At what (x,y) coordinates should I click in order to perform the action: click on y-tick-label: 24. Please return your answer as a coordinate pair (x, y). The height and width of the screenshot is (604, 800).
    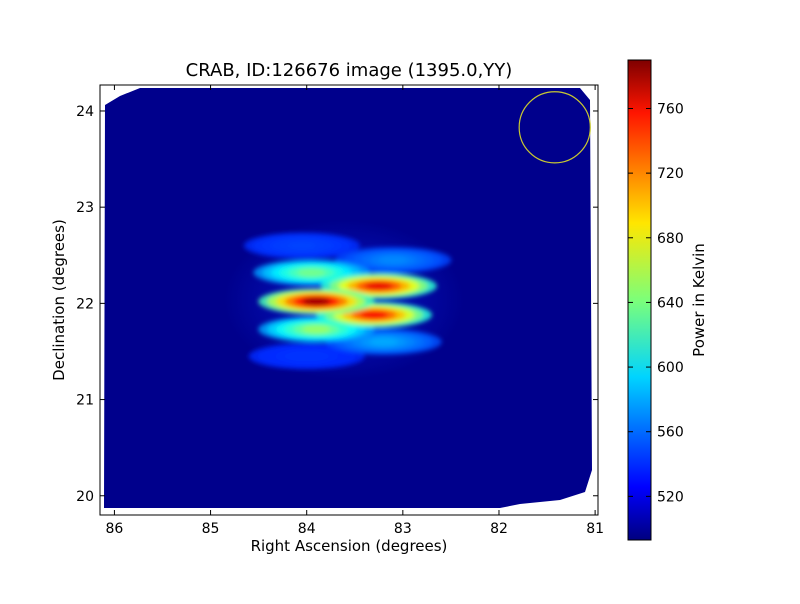
    Looking at the image, I should click on (85, 112).